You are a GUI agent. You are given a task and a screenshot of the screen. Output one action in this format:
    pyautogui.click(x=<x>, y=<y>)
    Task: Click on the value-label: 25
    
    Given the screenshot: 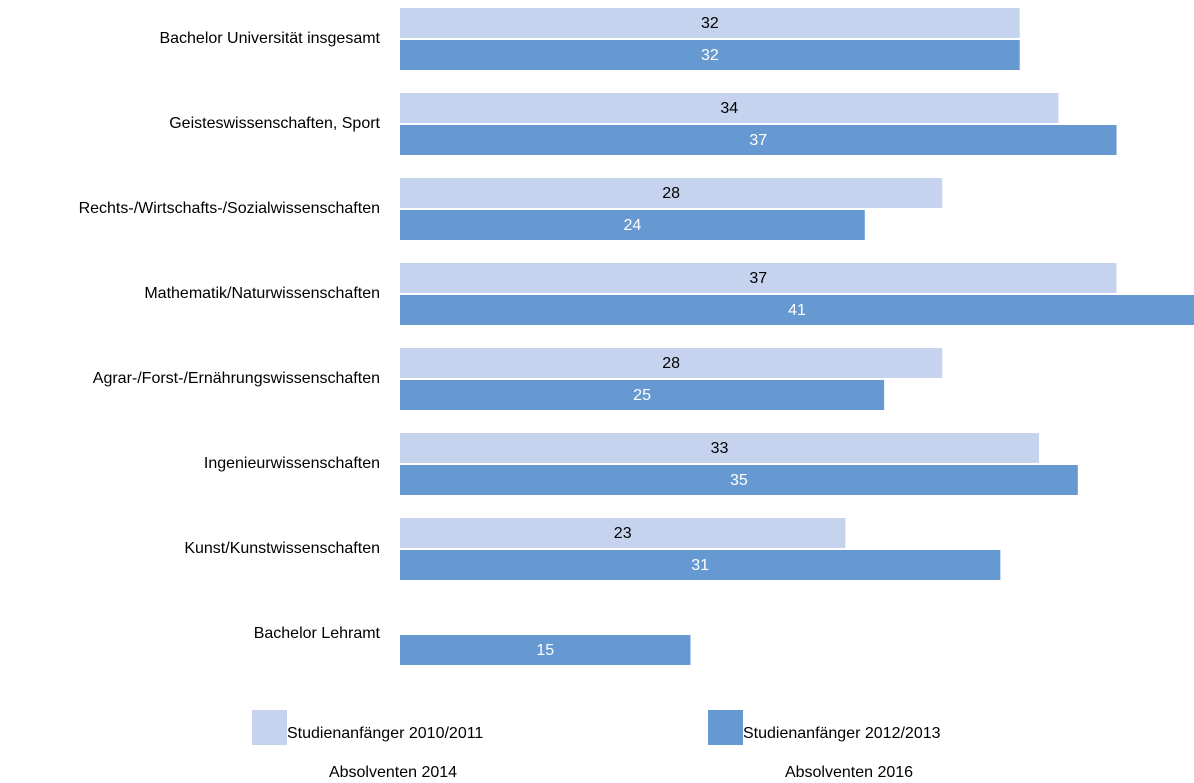 What is the action you would take?
    pyautogui.click(x=642, y=395)
    